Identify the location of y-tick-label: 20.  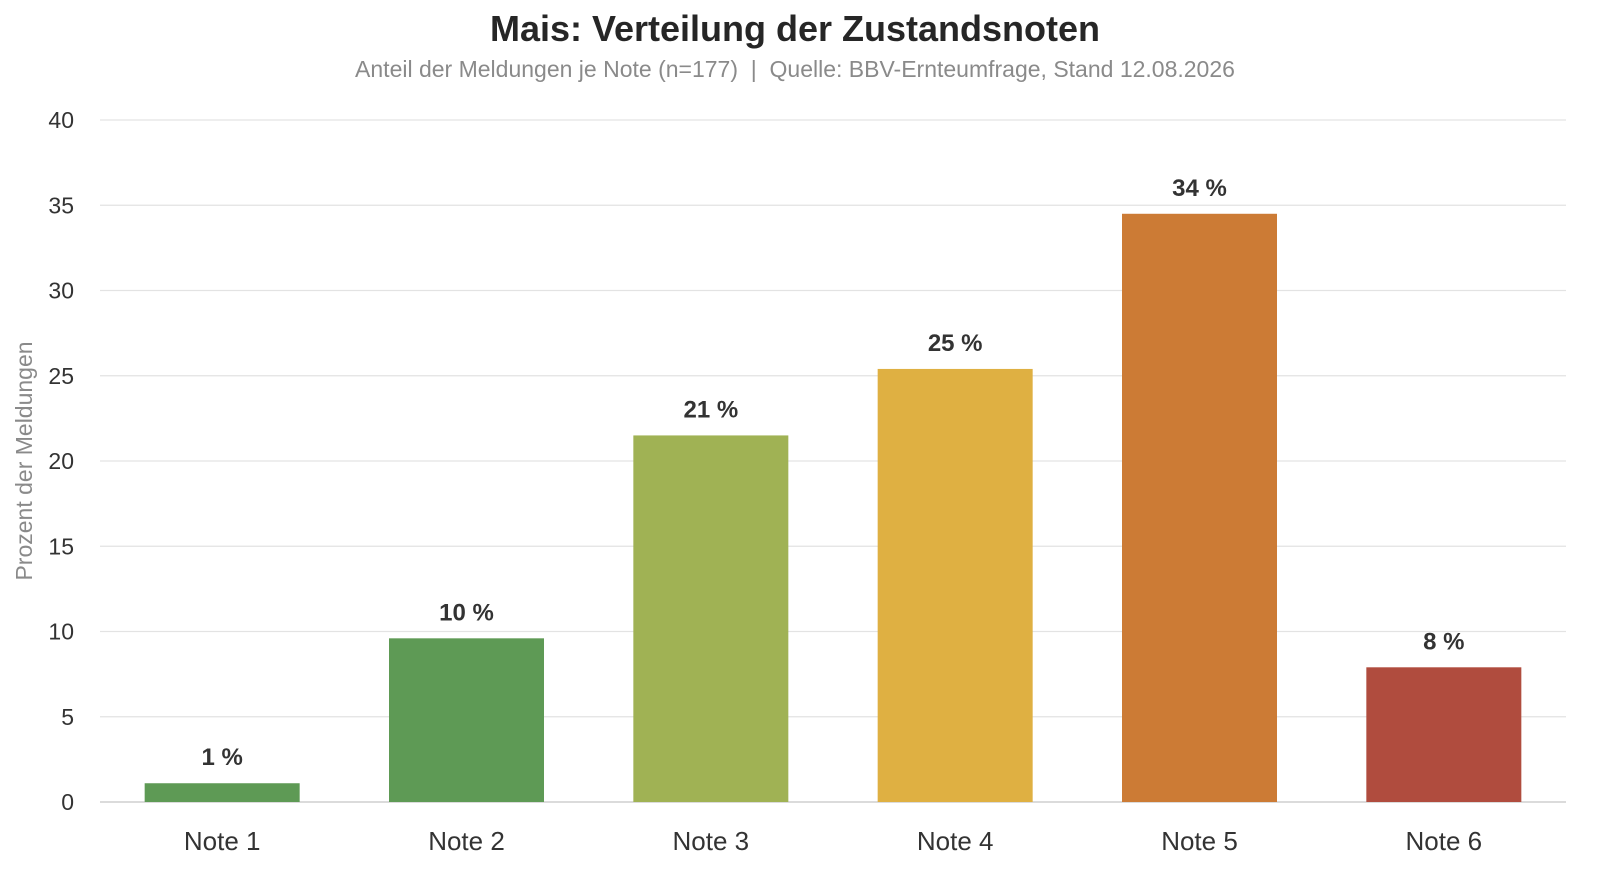
(61, 461).